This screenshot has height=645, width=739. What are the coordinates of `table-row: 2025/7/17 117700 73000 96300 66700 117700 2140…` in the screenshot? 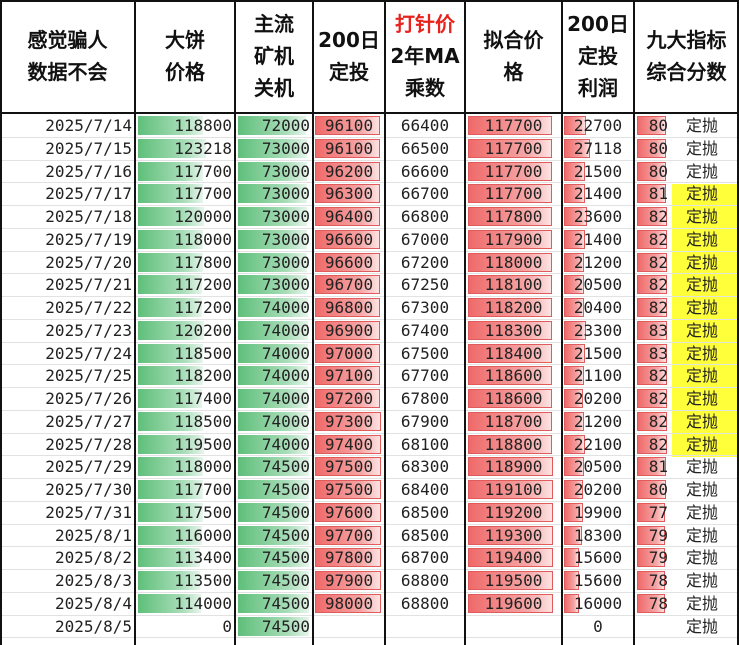 It's located at (369, 193).